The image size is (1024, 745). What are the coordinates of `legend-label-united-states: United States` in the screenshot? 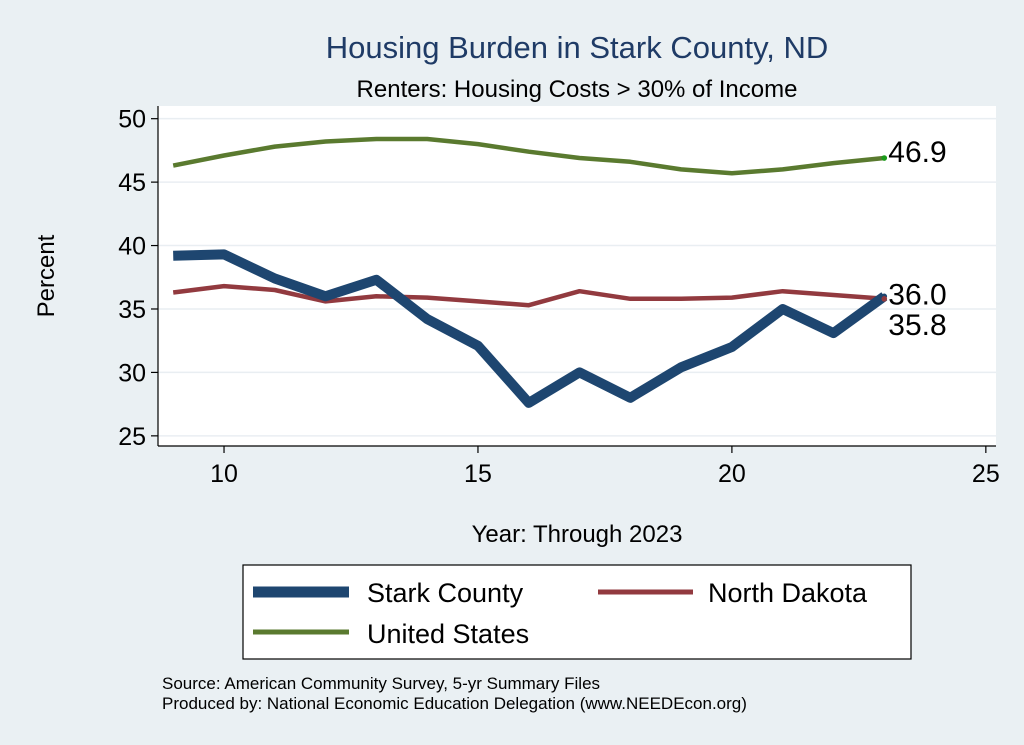 It's located at (448, 634).